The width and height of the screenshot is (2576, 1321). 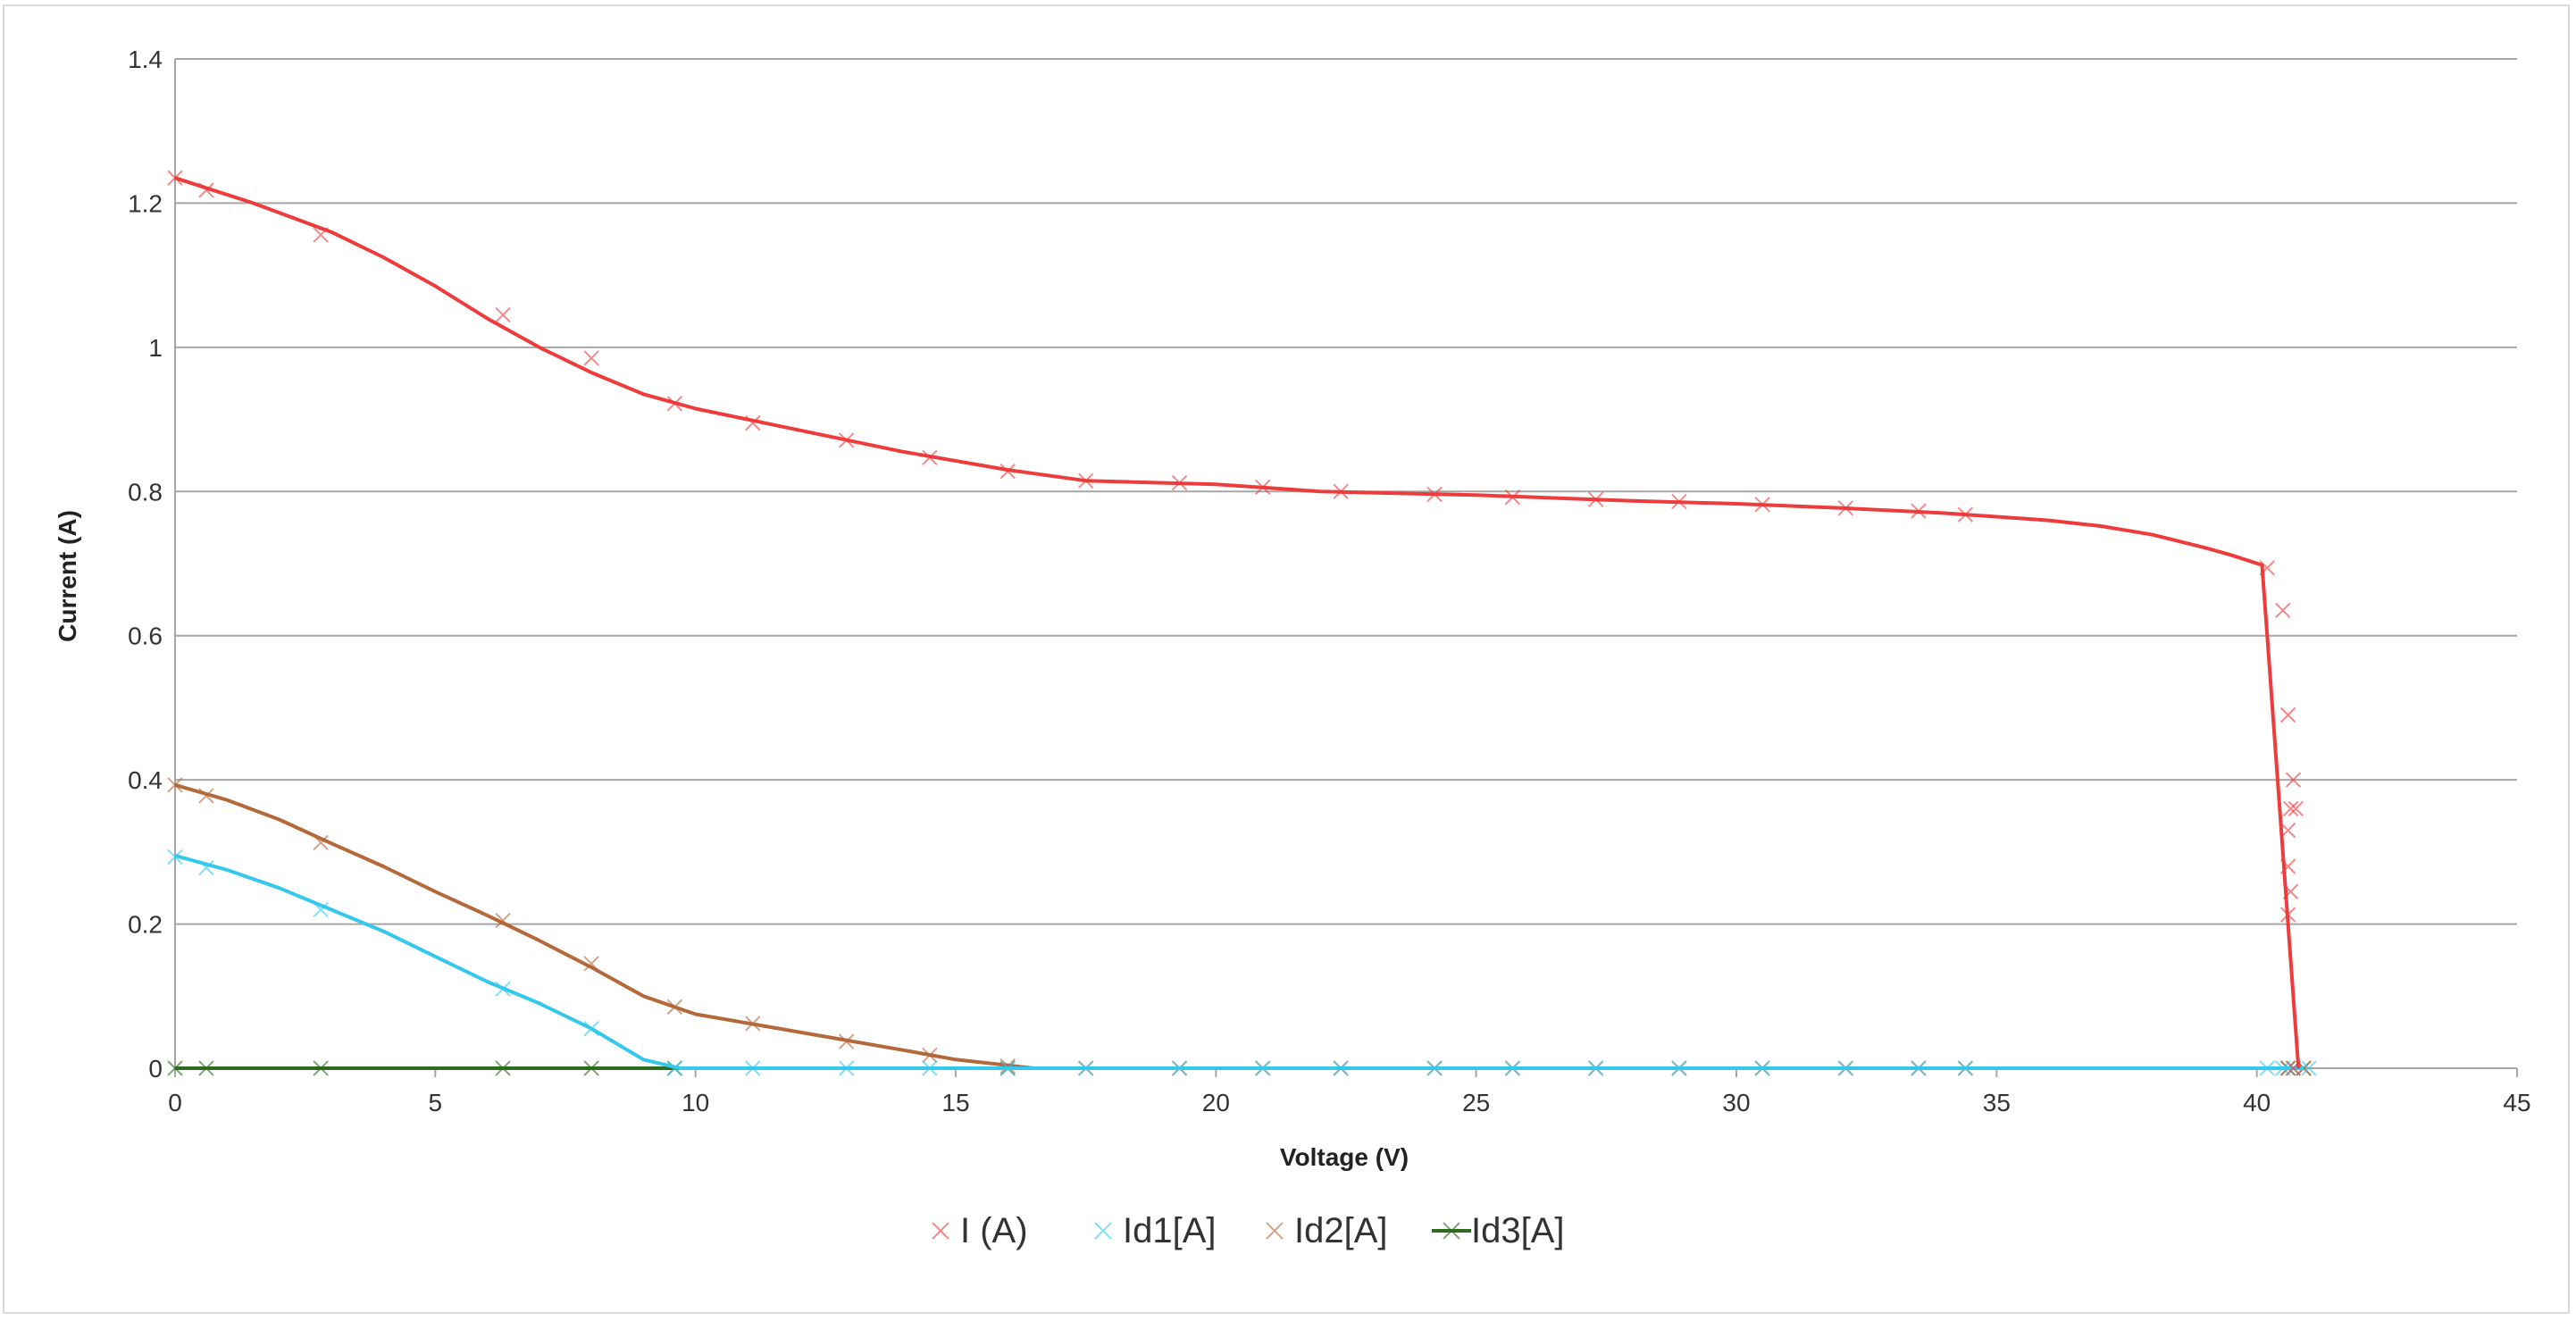 What do you see at coordinates (696, 1102) in the screenshot?
I see `x-tick-label: 10` at bounding box center [696, 1102].